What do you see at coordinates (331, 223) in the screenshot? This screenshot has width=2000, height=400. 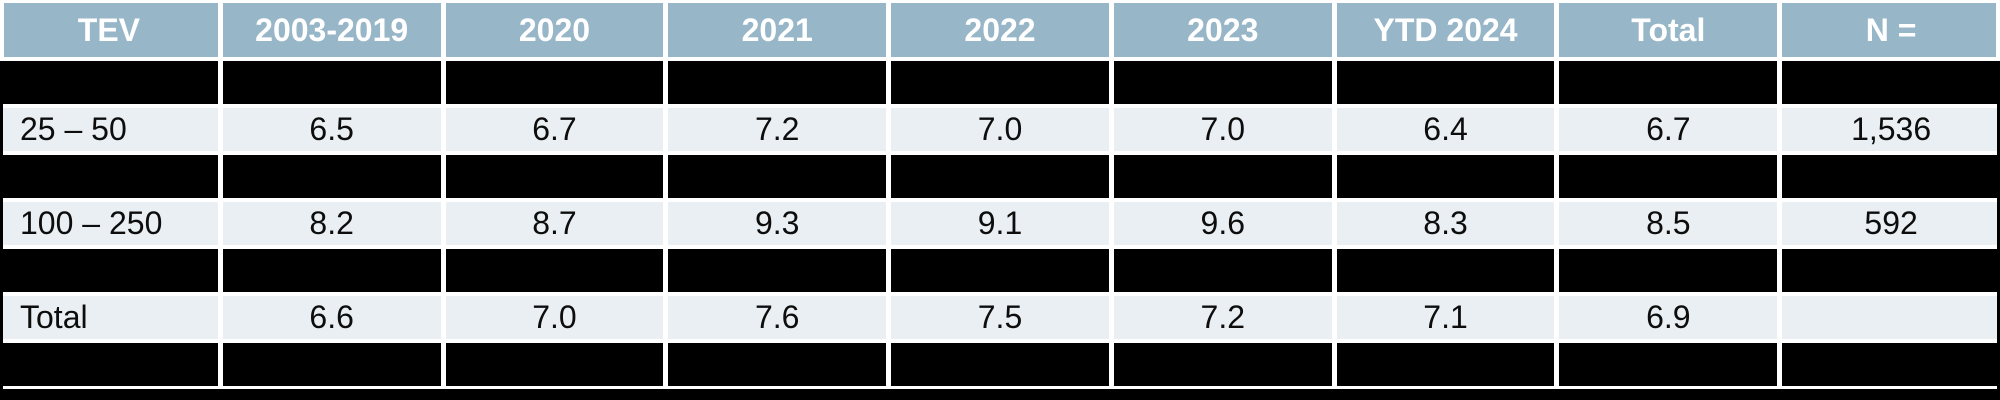 I see `value-cell: 8.2` at bounding box center [331, 223].